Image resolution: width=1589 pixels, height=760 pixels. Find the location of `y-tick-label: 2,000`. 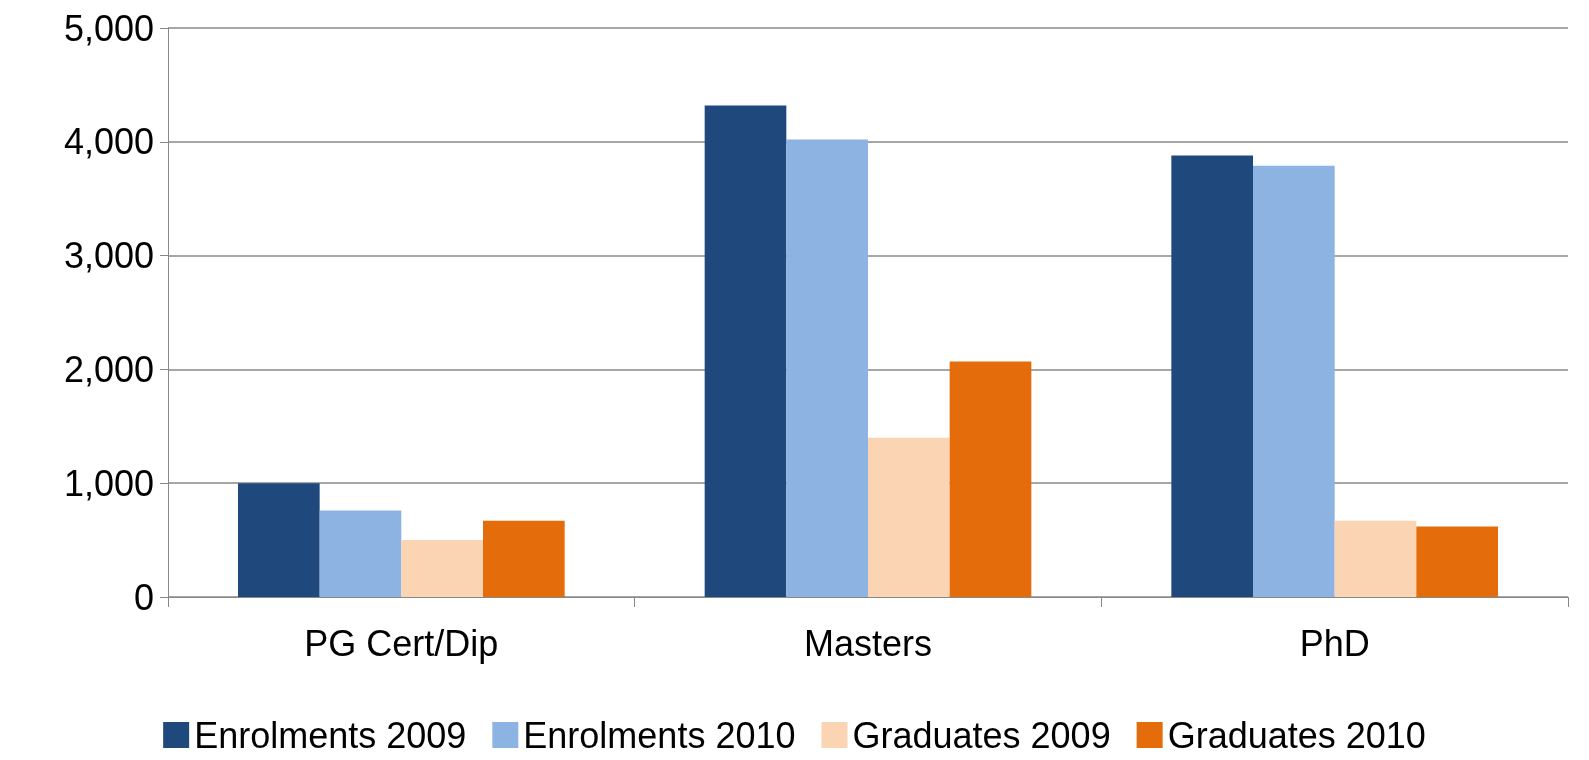

y-tick-label: 2,000 is located at coordinates (108, 369).